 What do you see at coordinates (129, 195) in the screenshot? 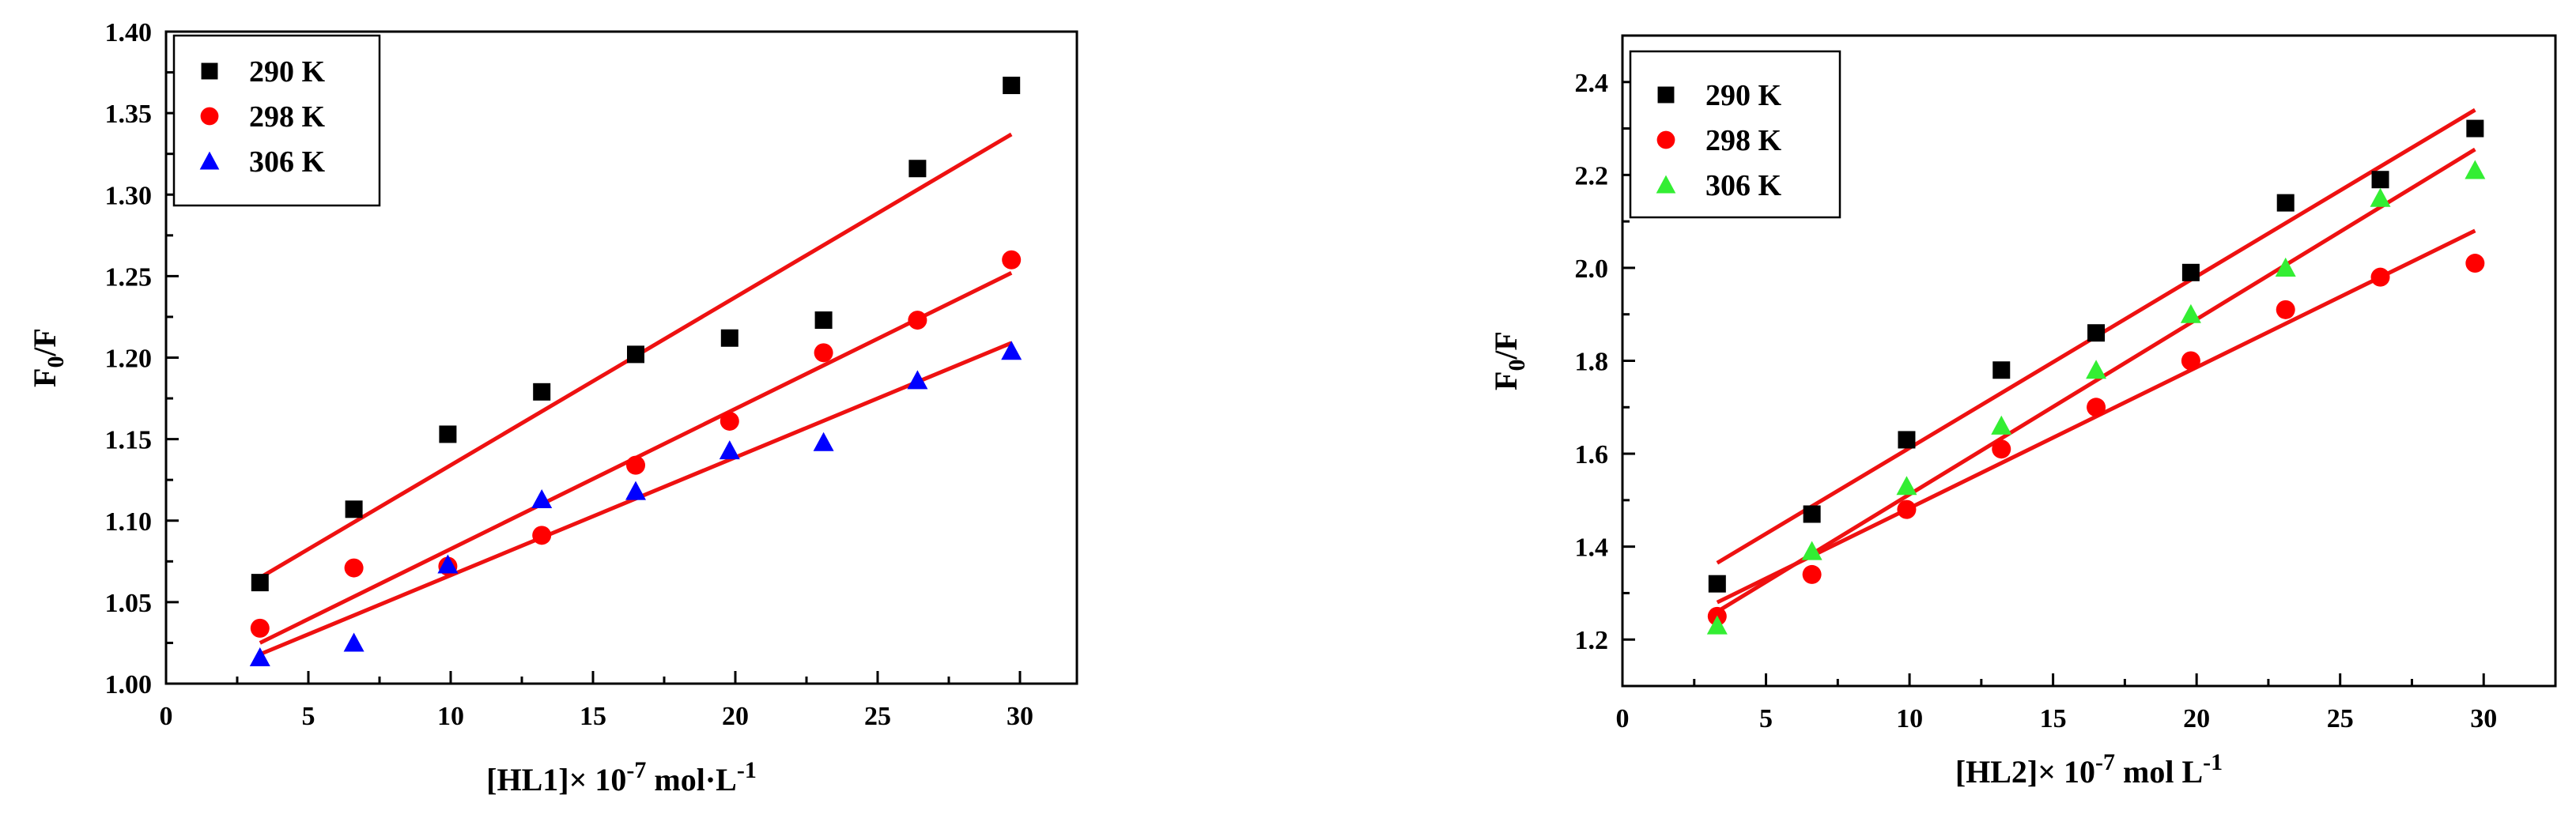
I see `y-tick-label: 1.30` at bounding box center [129, 195].